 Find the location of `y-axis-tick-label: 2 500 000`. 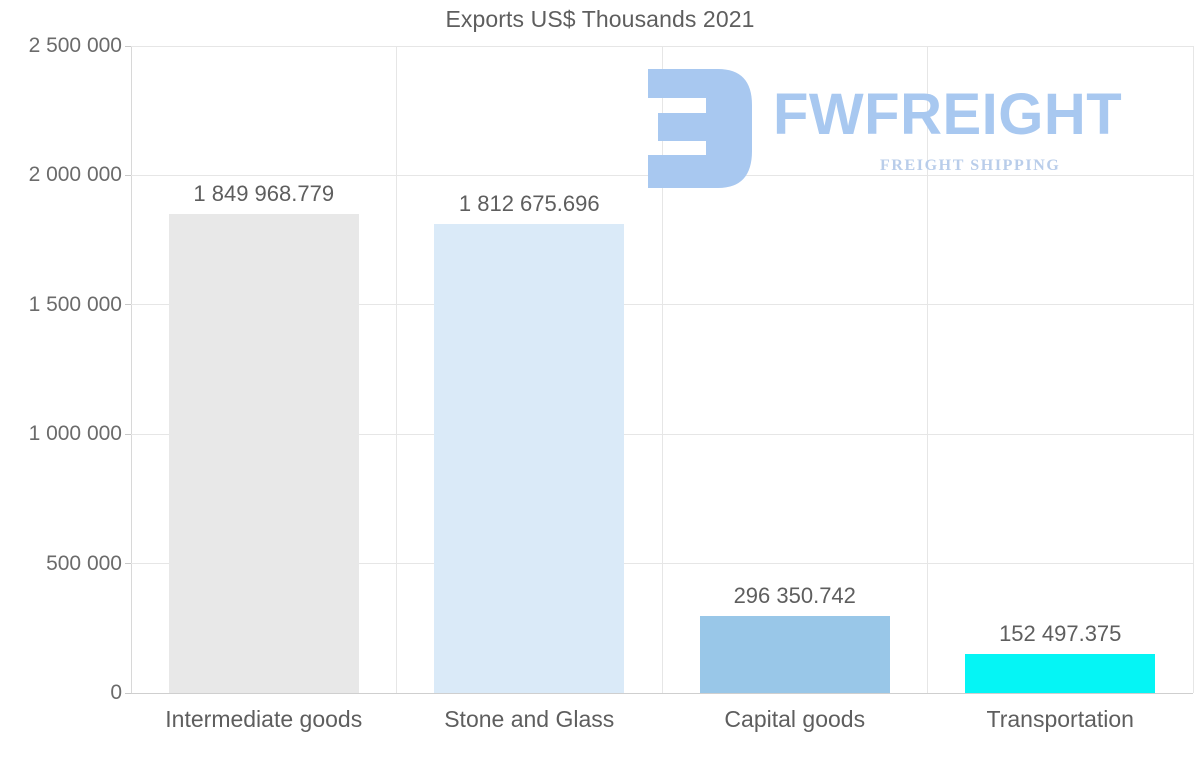

y-axis-tick-label: 2 500 000 is located at coordinates (75, 45).